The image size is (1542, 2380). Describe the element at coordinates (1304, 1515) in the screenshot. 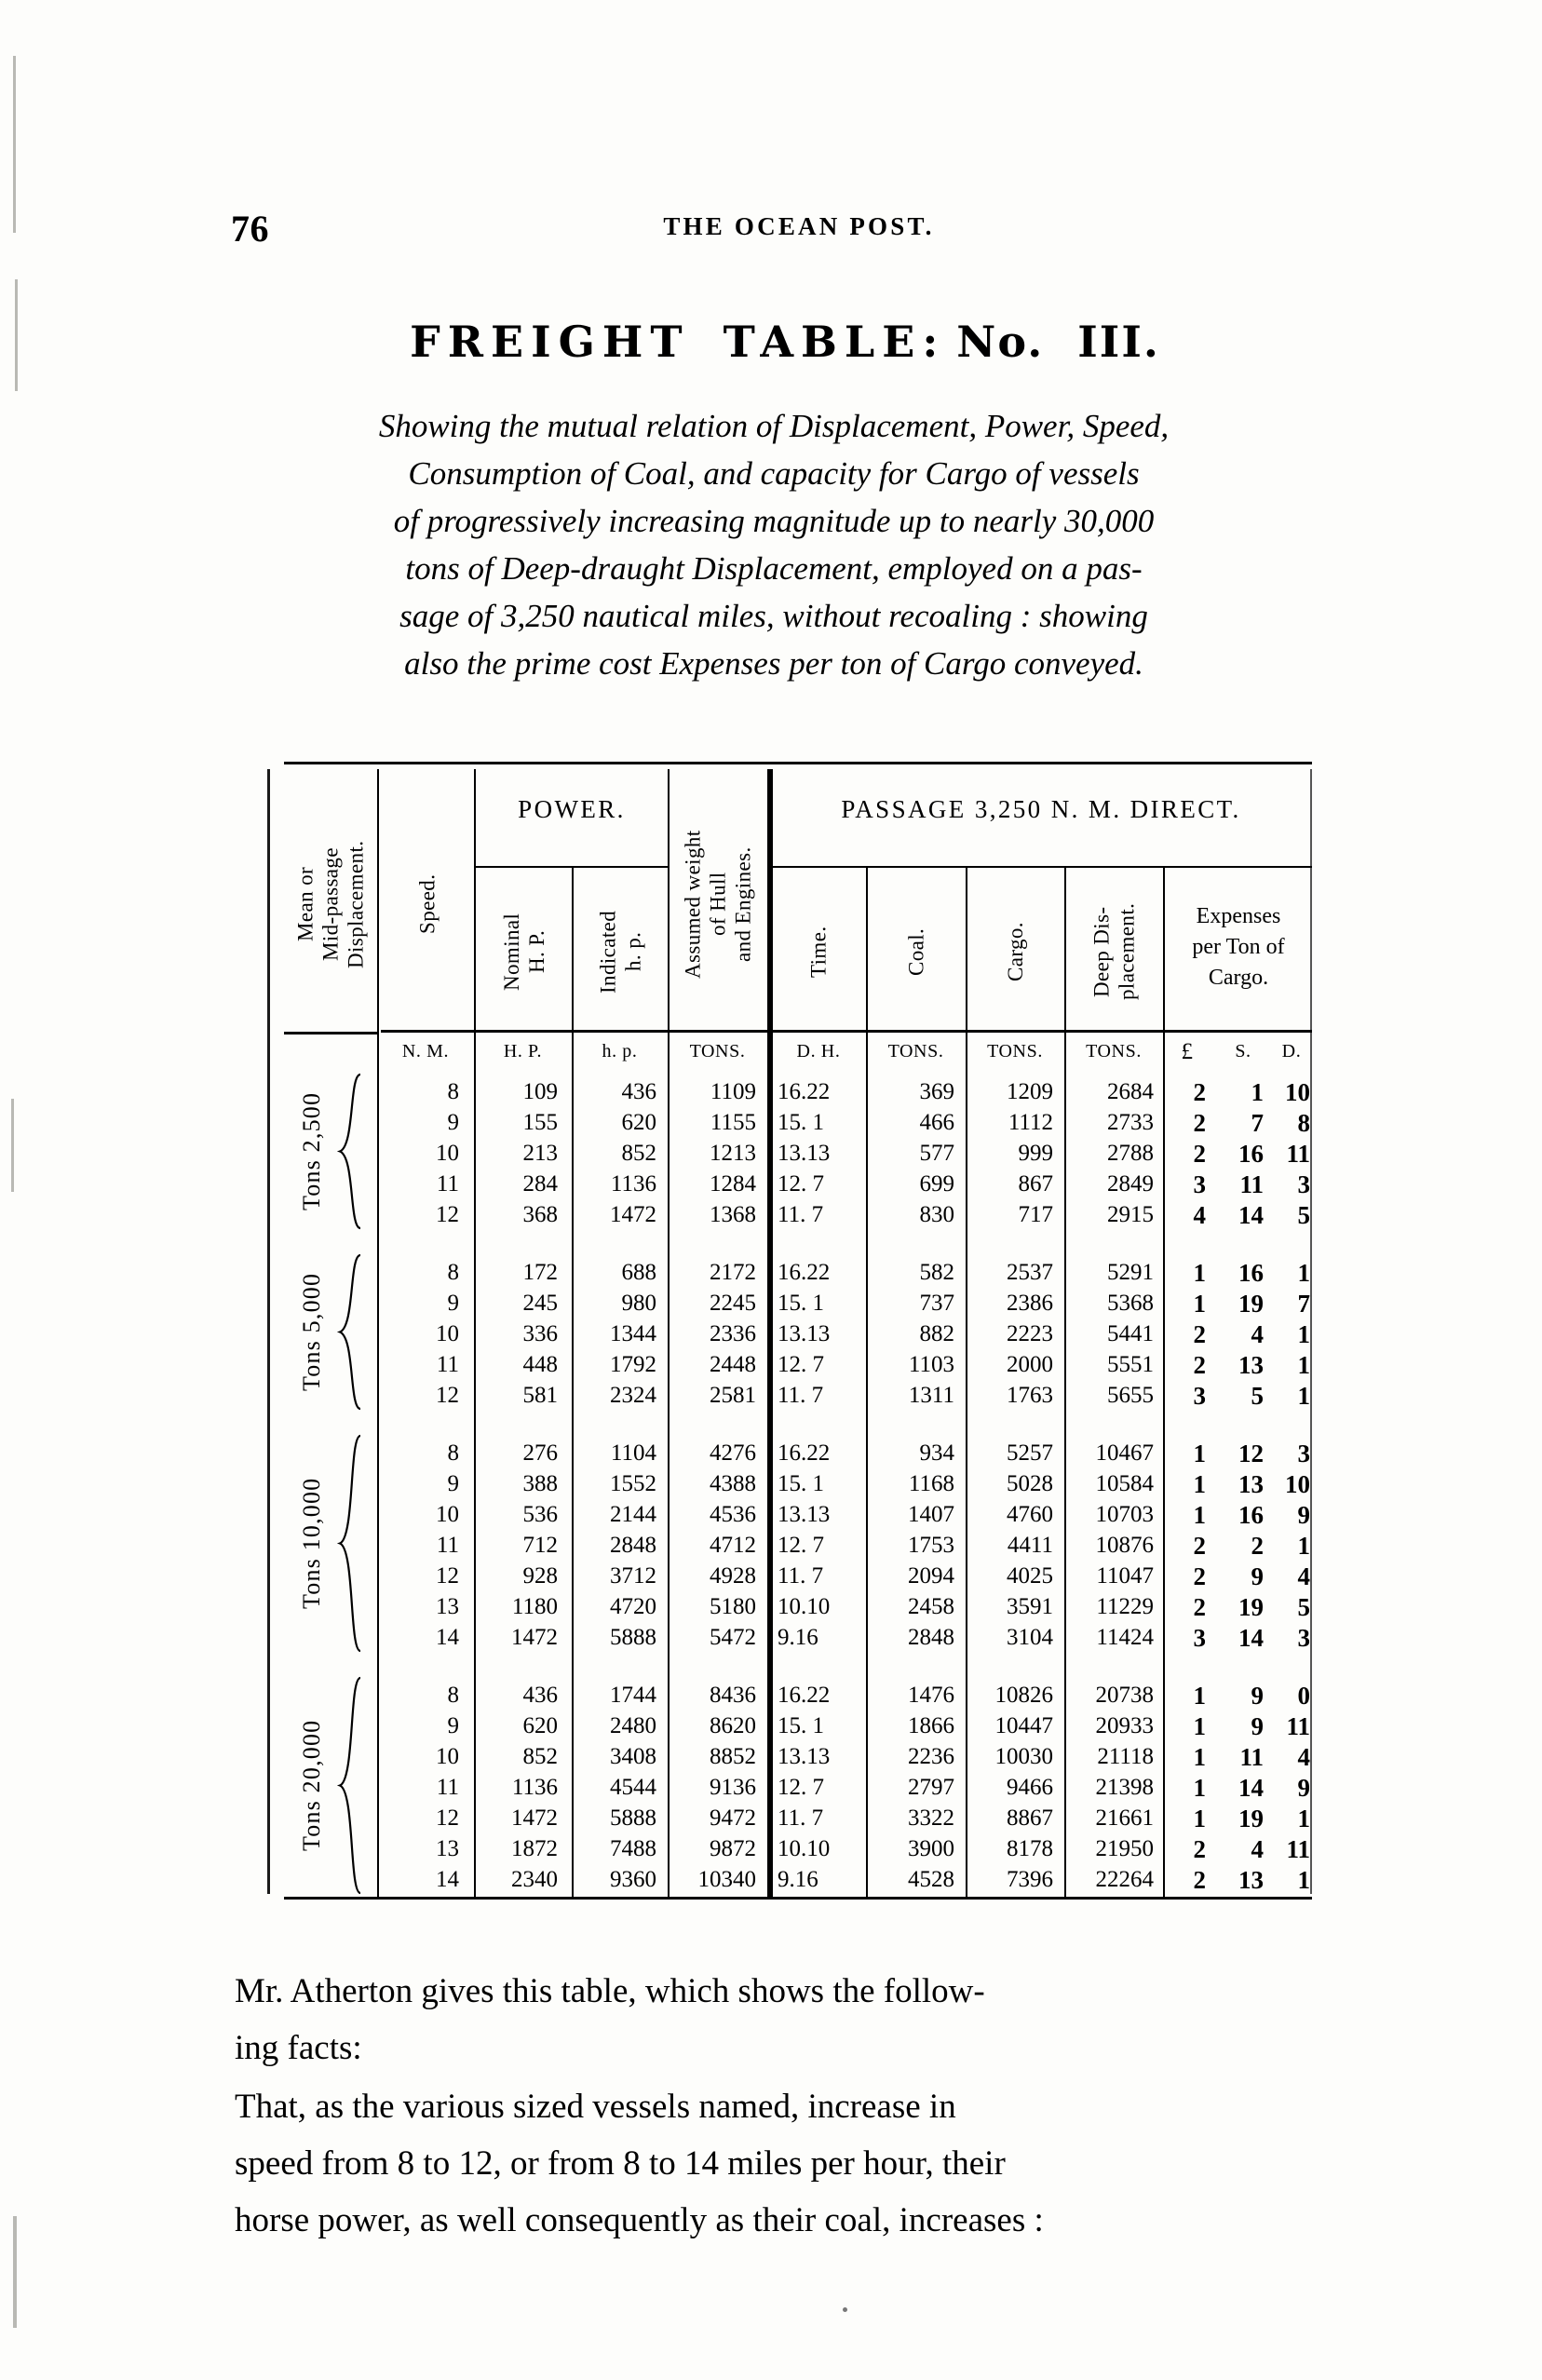

I see `table-cell-d: 9` at that location.